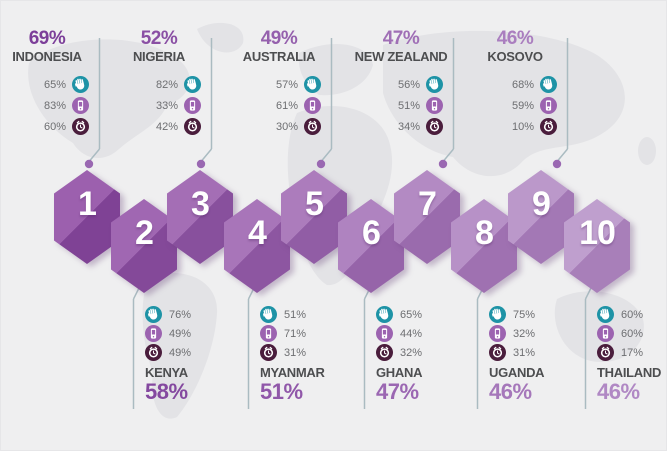  What do you see at coordinates (159, 105) in the screenshot?
I see `stat-row: 33%` at bounding box center [159, 105].